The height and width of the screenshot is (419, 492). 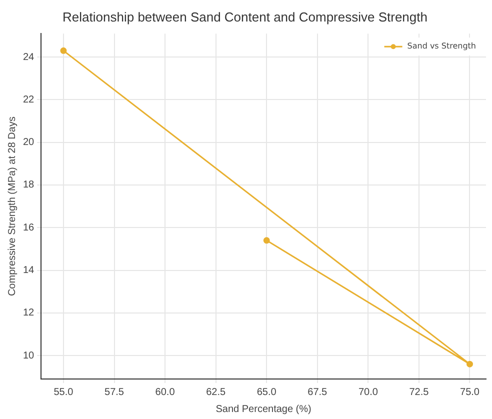 I want to click on x-tick-label: 70.0, so click(x=368, y=392).